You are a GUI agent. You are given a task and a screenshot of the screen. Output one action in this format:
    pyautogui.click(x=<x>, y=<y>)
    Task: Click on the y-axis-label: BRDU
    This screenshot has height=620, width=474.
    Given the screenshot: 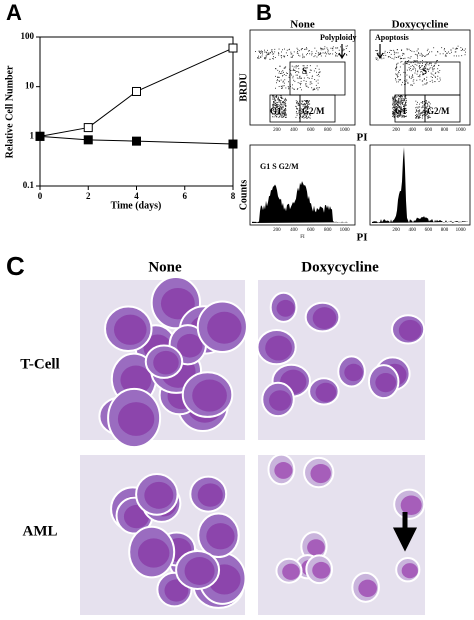 What is the action you would take?
    pyautogui.click(x=243, y=87)
    